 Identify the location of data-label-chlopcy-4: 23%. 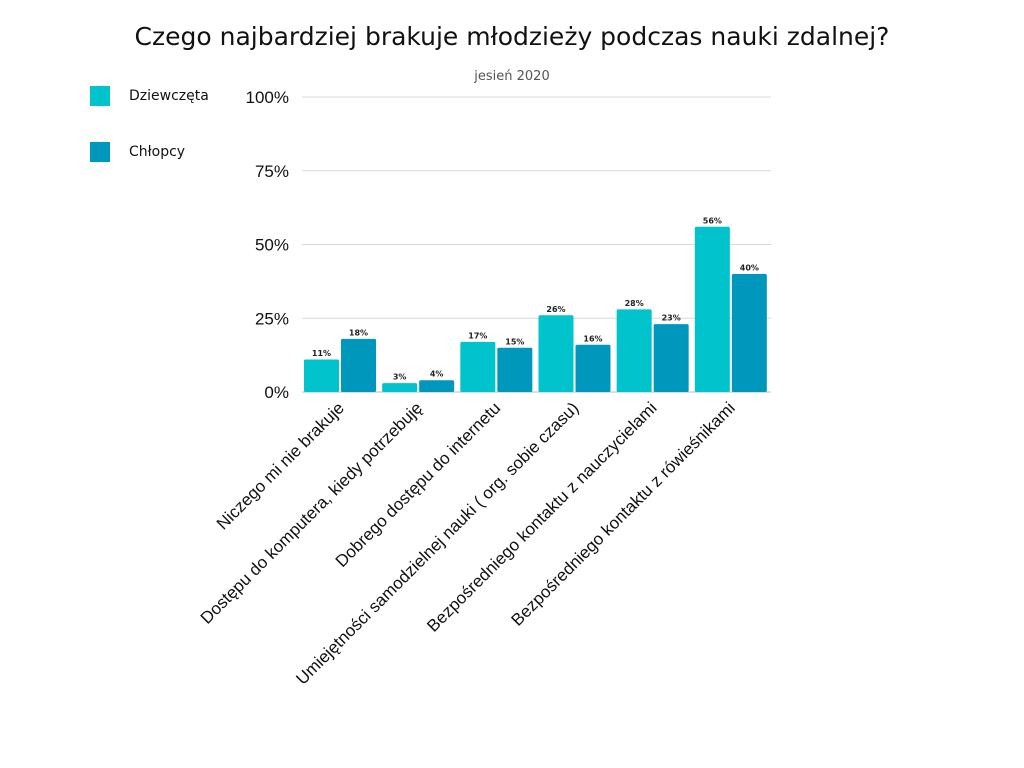
(671, 318).